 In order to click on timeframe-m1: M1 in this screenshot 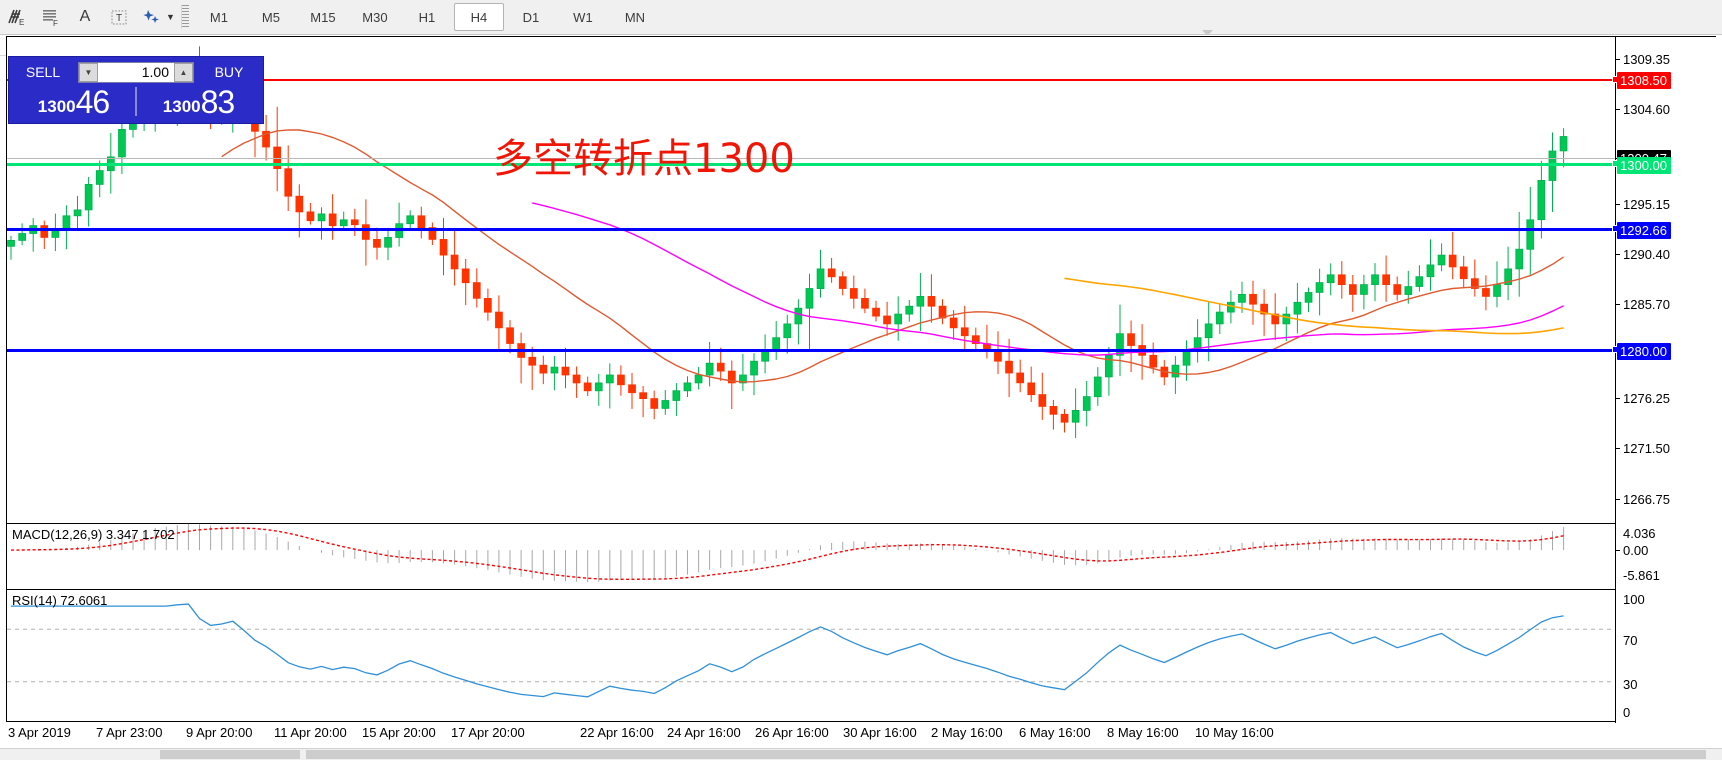, I will do `click(218, 17)`.